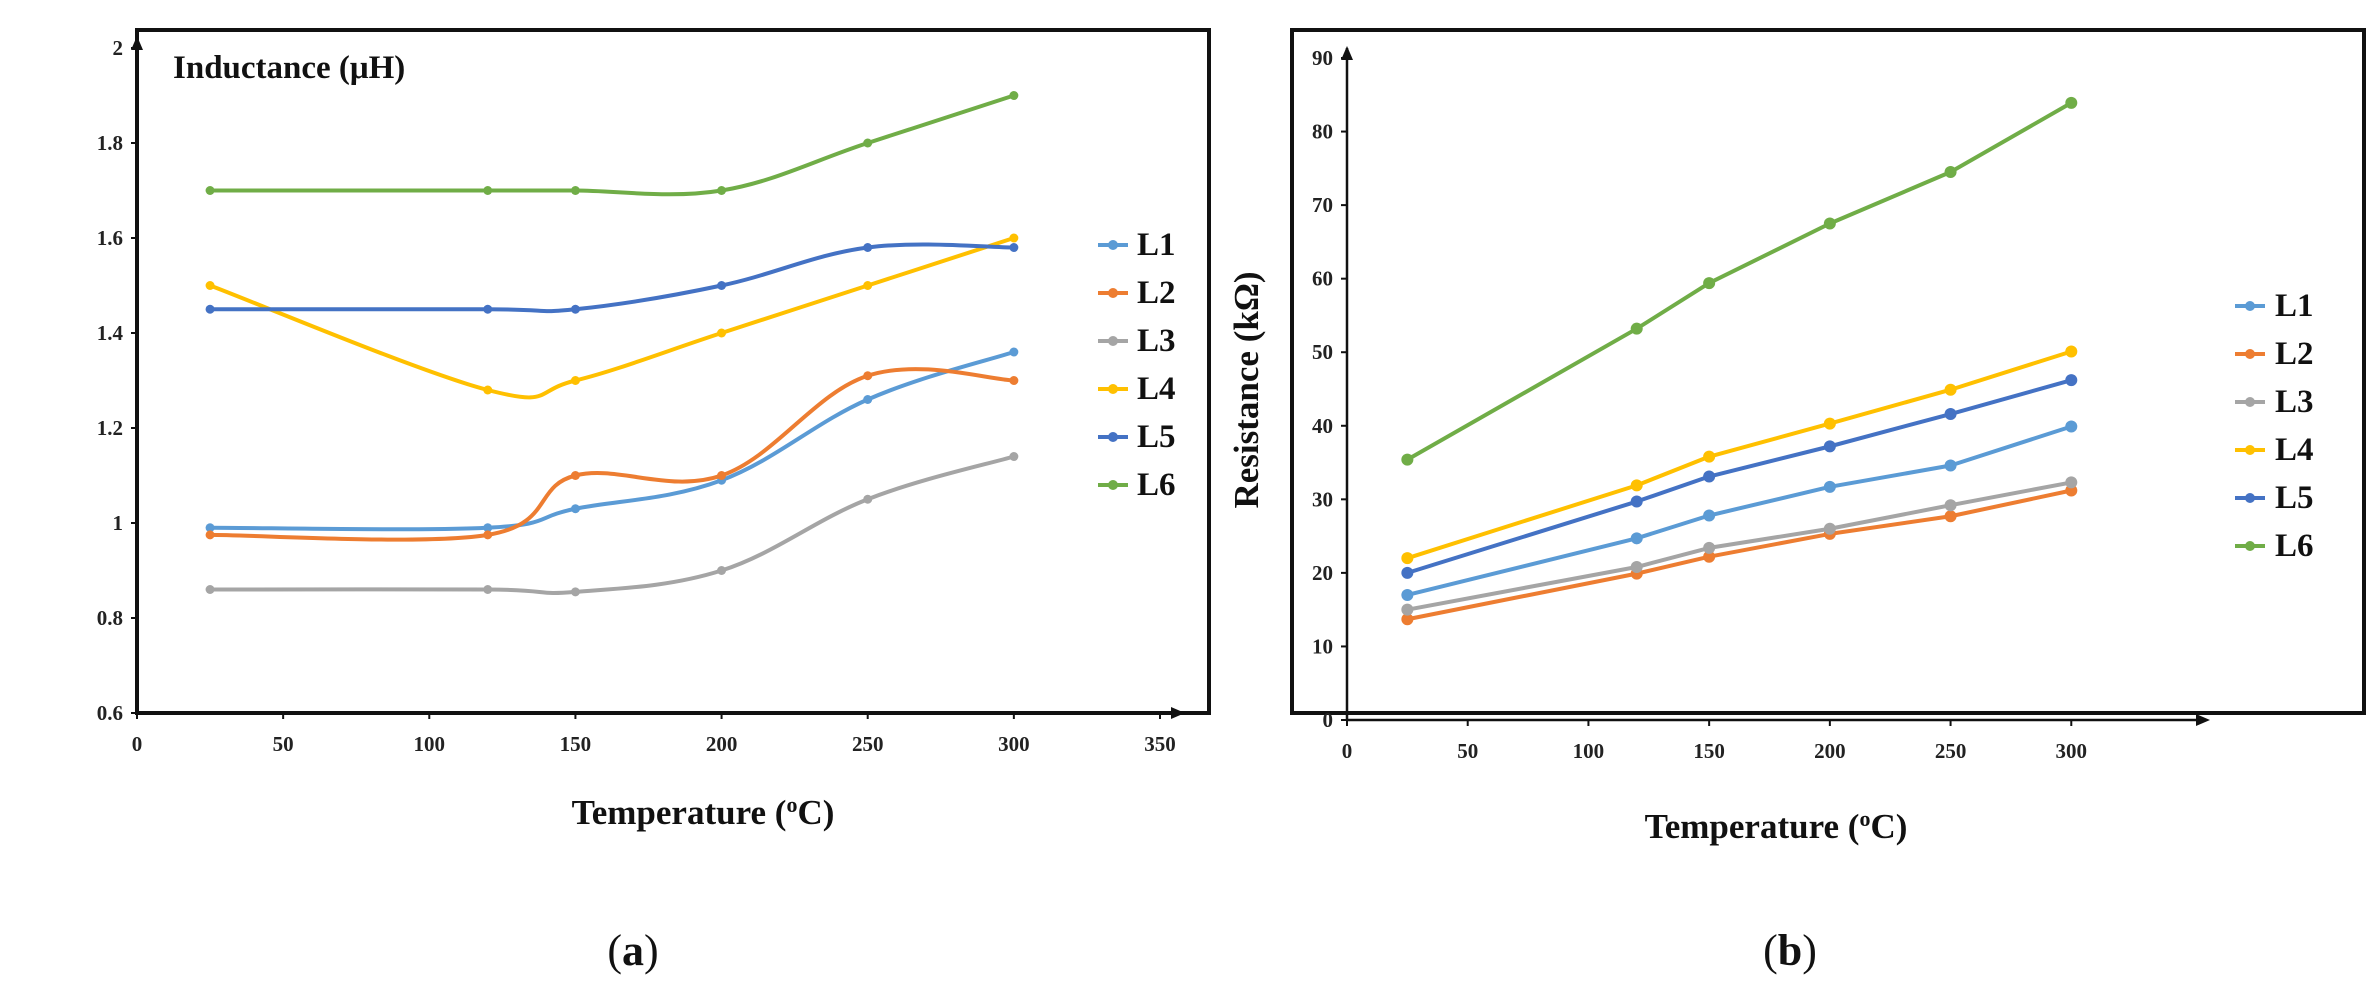 This screenshot has width=2374, height=1008. I want to click on chart-b-x-axis-title: Temperature (oC), so click(1776, 826).